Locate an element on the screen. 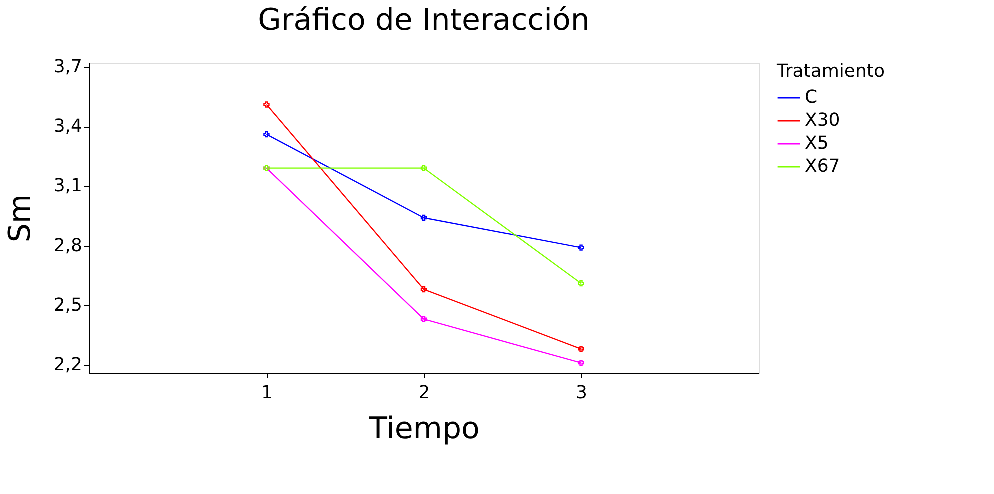 This screenshot has height=494, width=994. y-axis-title: Sm is located at coordinates (20, 218).